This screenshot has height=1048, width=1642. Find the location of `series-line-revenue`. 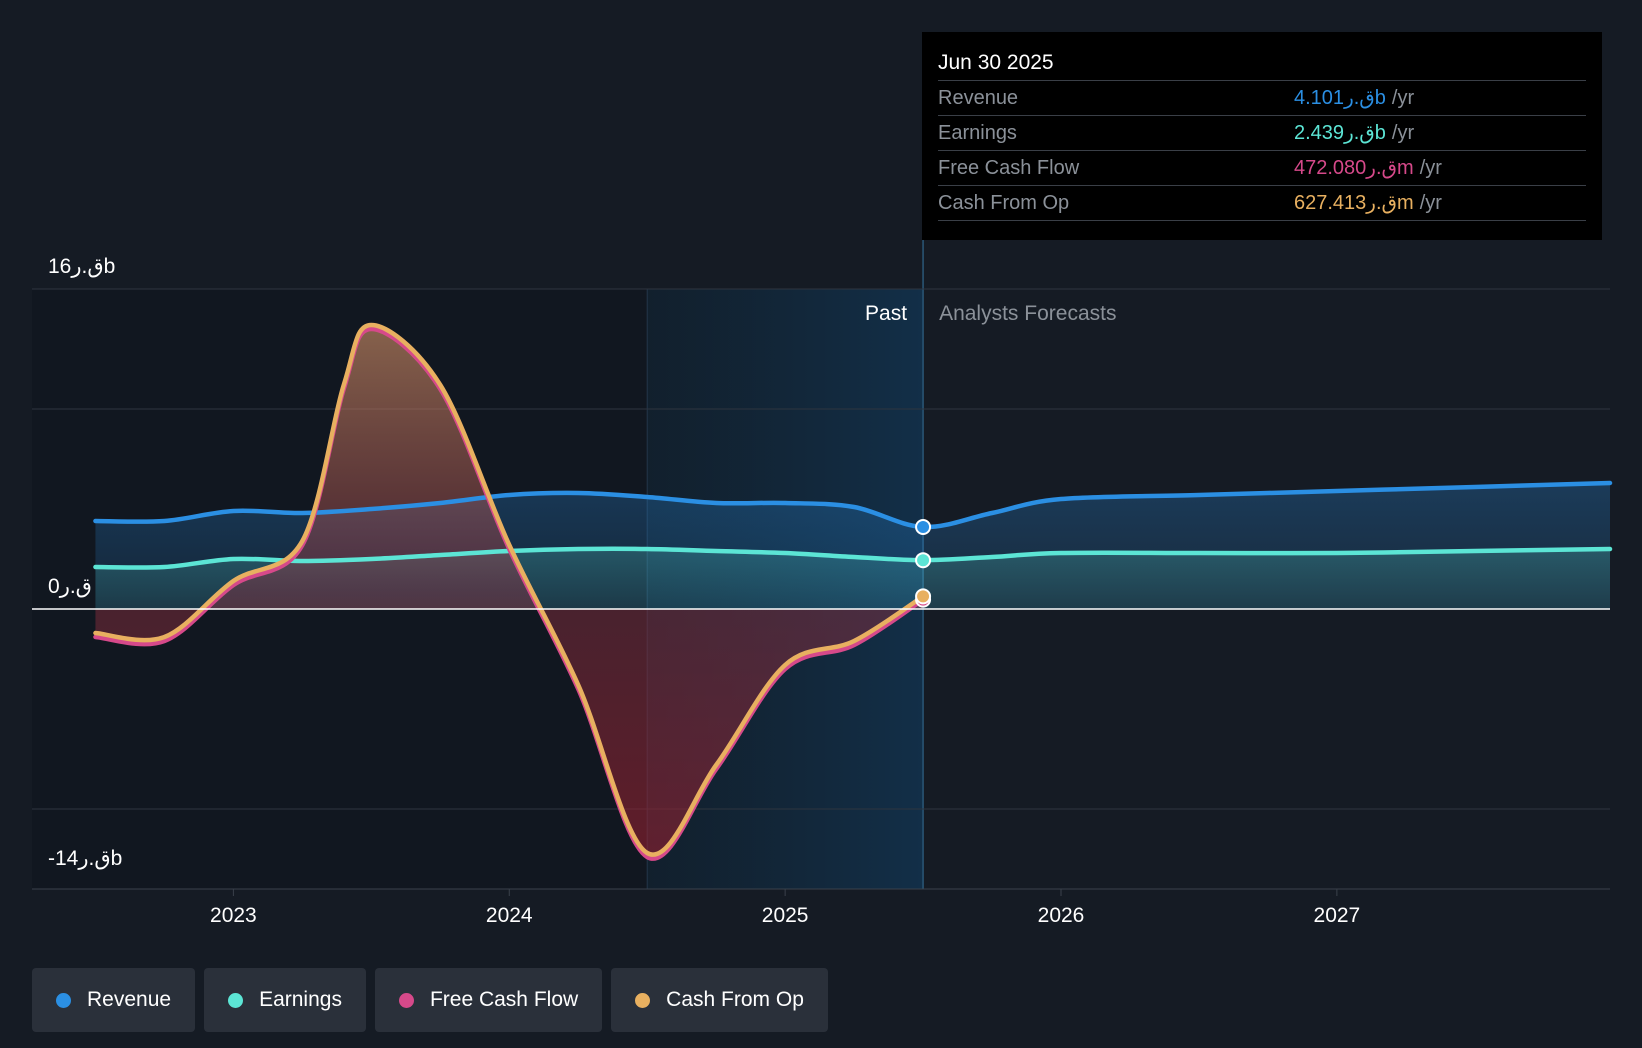

series-line-revenue is located at coordinates (853, 505).